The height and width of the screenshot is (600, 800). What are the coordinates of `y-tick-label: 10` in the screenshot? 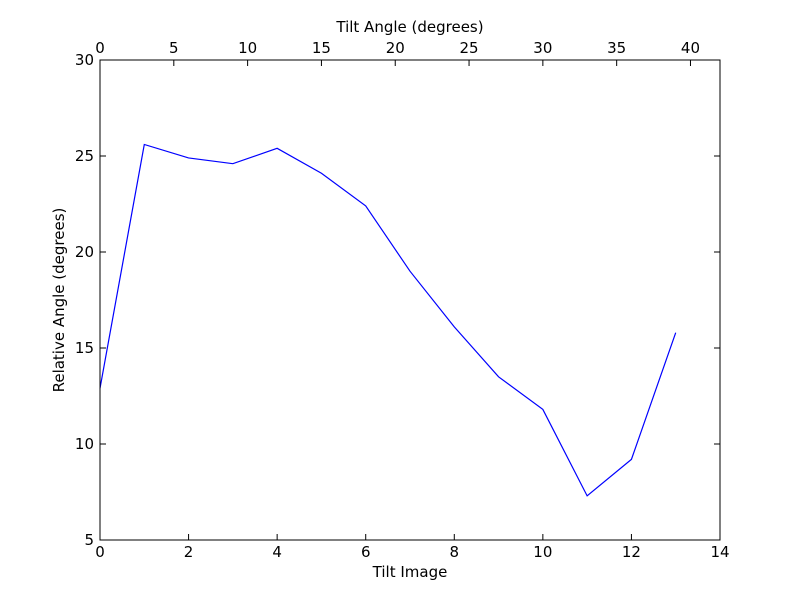 It's located at (84, 444).